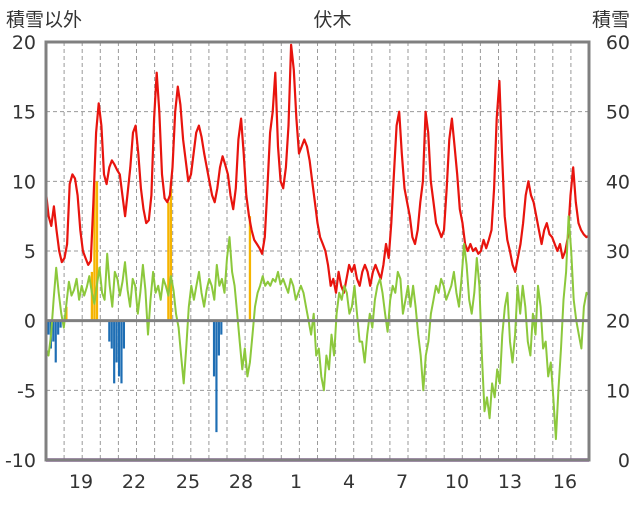 The image size is (636, 505). I want to click on right-tick-label: 20, so click(618, 322).